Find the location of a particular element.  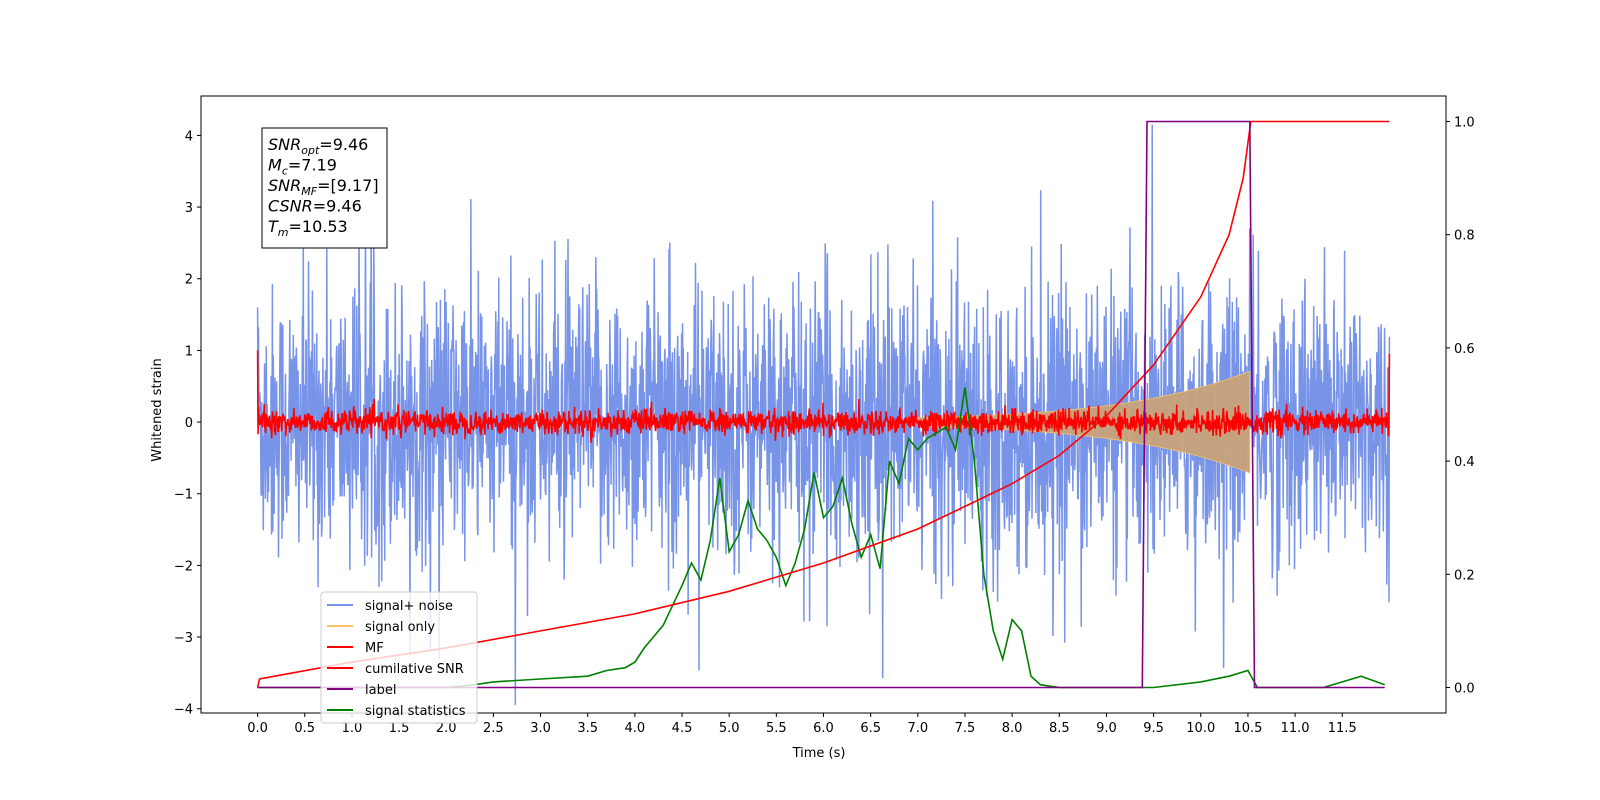

legend-entry: signal statistics is located at coordinates (415, 711).